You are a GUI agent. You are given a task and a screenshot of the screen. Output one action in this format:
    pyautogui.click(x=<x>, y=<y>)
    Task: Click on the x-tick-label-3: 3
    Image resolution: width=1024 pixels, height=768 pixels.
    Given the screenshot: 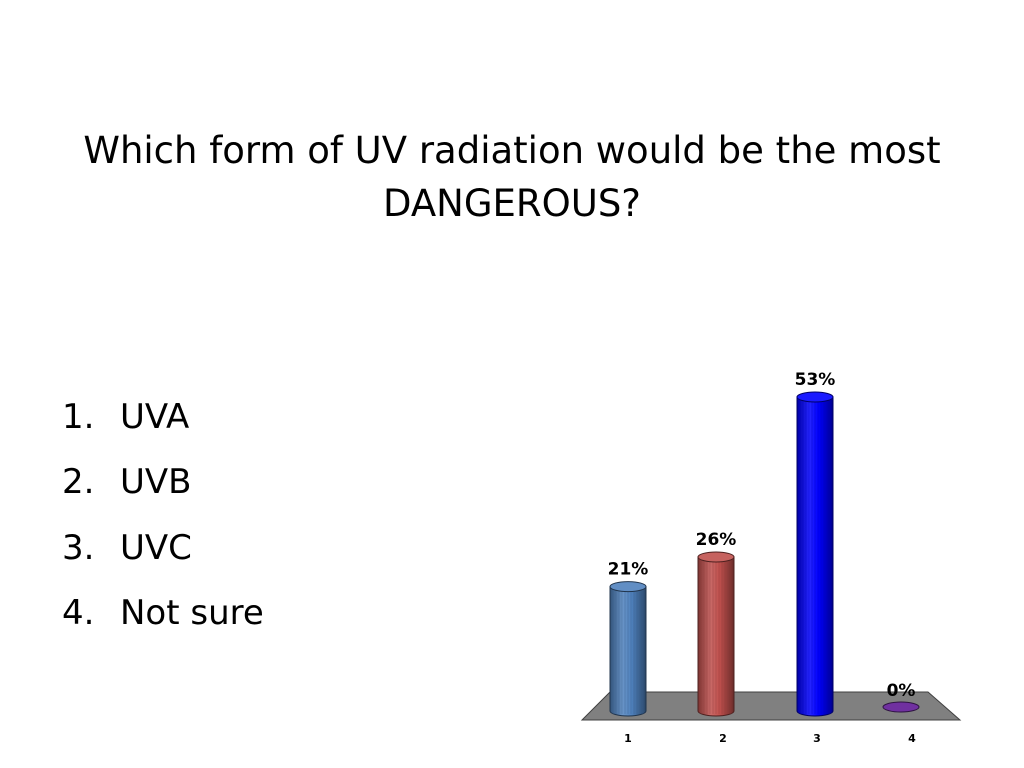 What is the action you would take?
    pyautogui.click(x=817, y=738)
    